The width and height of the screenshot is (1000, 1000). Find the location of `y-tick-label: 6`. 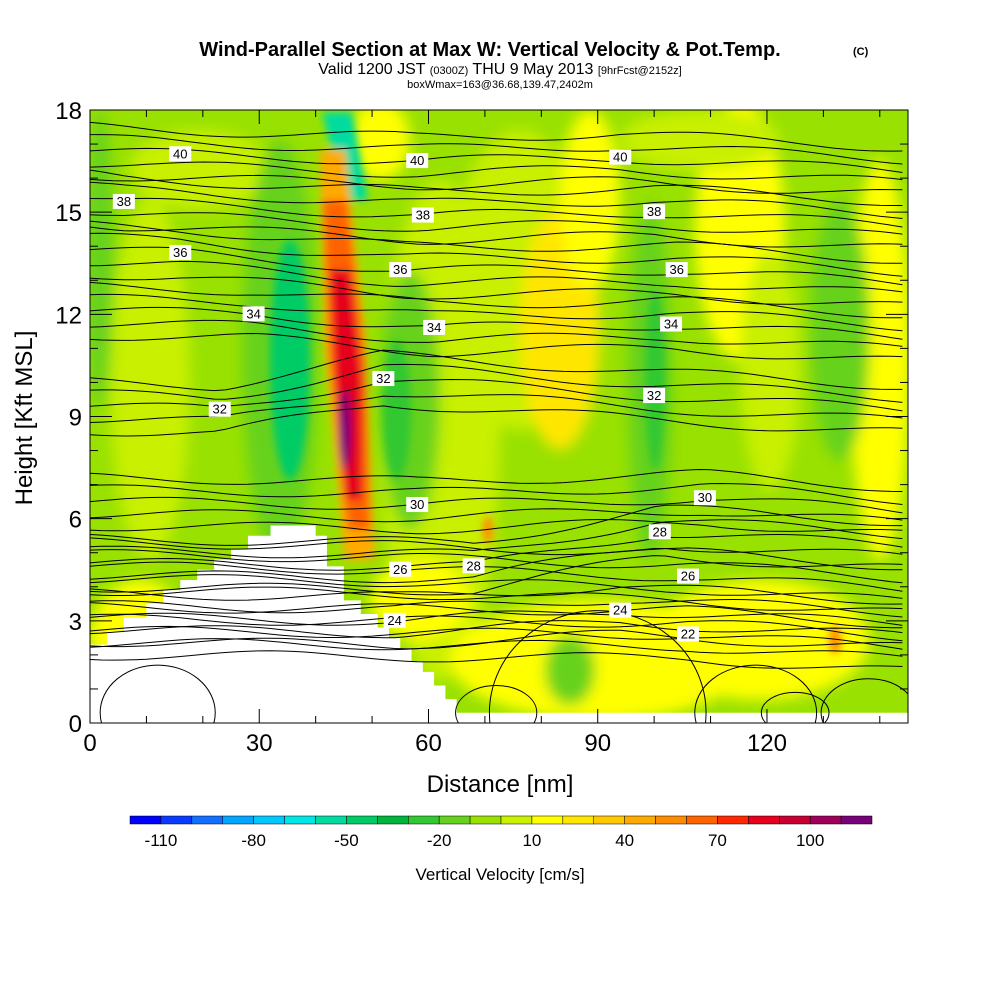

y-tick-label: 6 is located at coordinates (75, 520).